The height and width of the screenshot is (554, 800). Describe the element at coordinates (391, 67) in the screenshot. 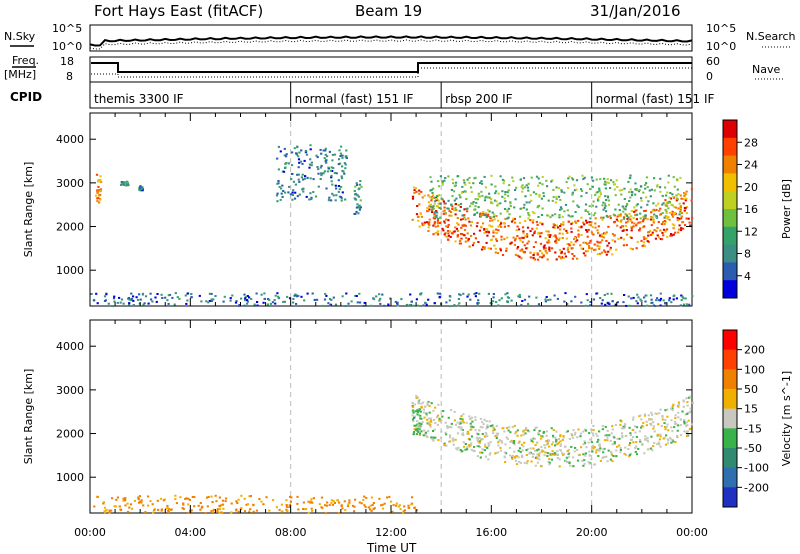

I see `freq-trace` at that location.